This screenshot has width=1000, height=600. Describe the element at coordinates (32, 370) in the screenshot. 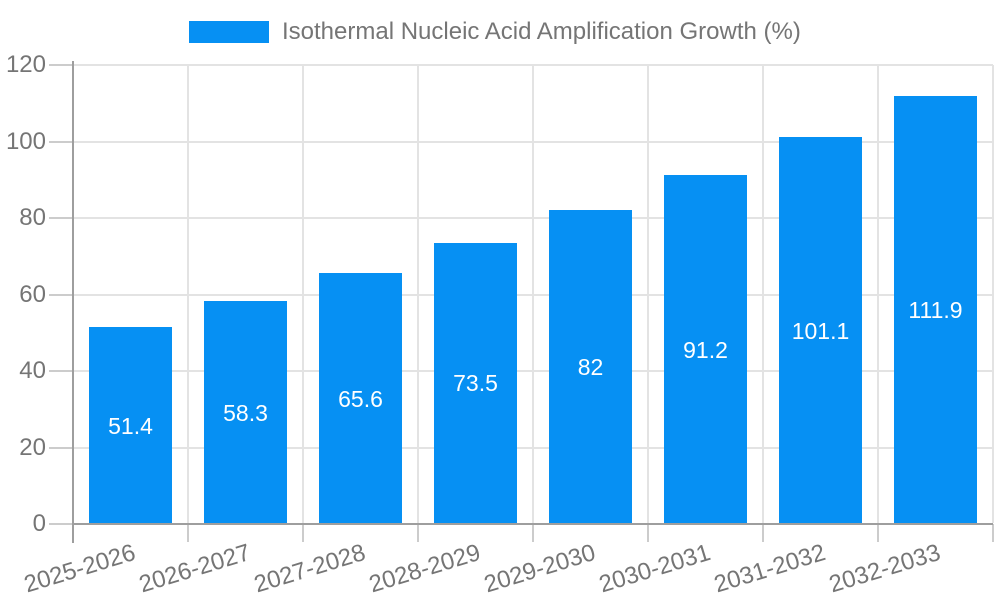

I see `y-axis-label: 40` at that location.